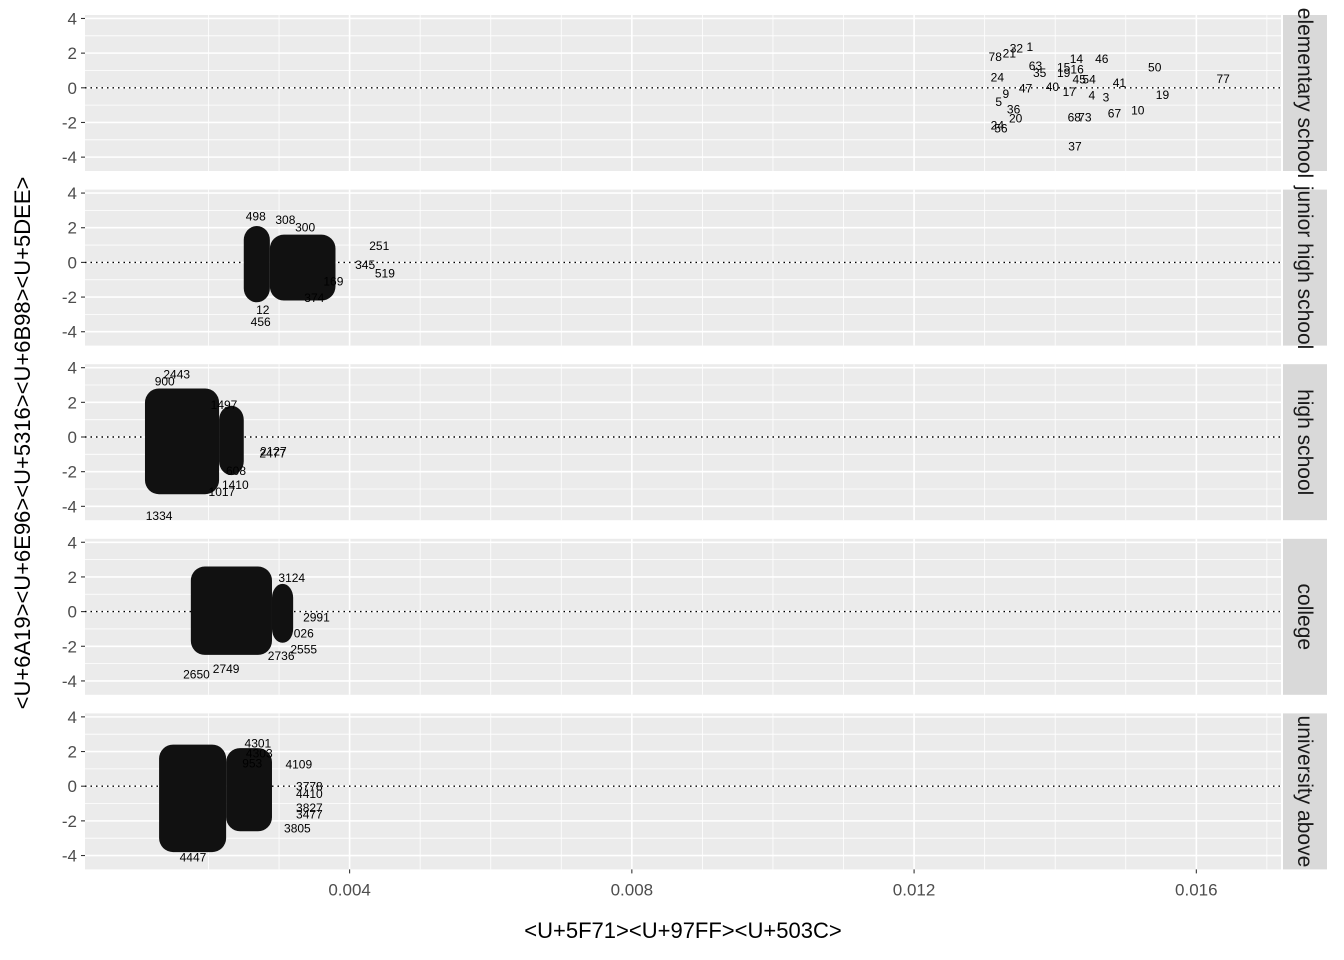 This screenshot has width=1344, height=960. What do you see at coordinates (1106, 97) in the screenshot?
I see `point-label: 3` at bounding box center [1106, 97].